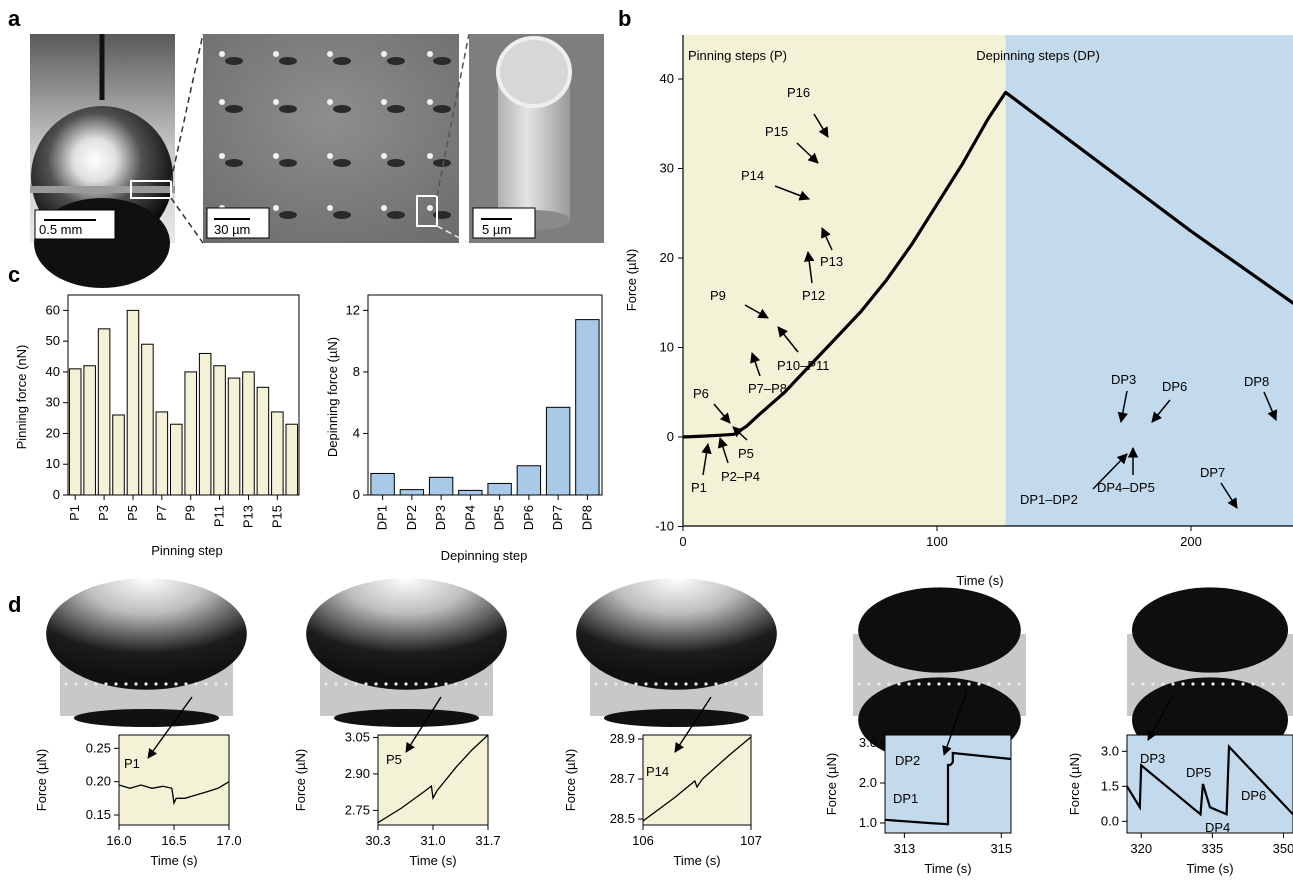 This screenshot has width=1293, height=891. Describe the element at coordinates (1110, 820) in the screenshot. I see `y-tick-label: 0.0` at that location.